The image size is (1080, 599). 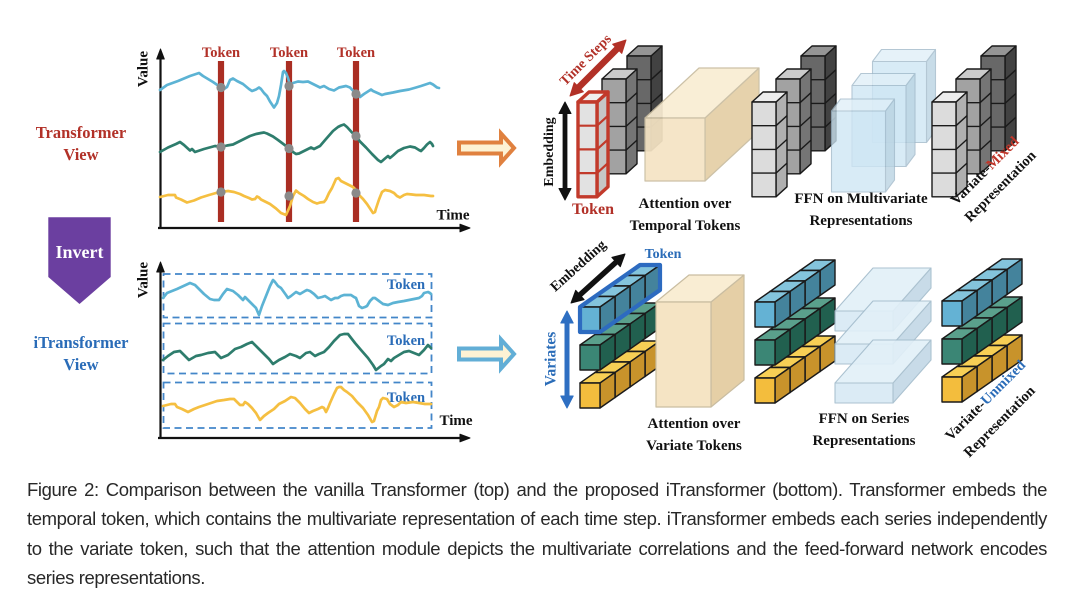 What do you see at coordinates (694, 446) in the screenshot?
I see `svg-text: Variate Tokens` at bounding box center [694, 446].